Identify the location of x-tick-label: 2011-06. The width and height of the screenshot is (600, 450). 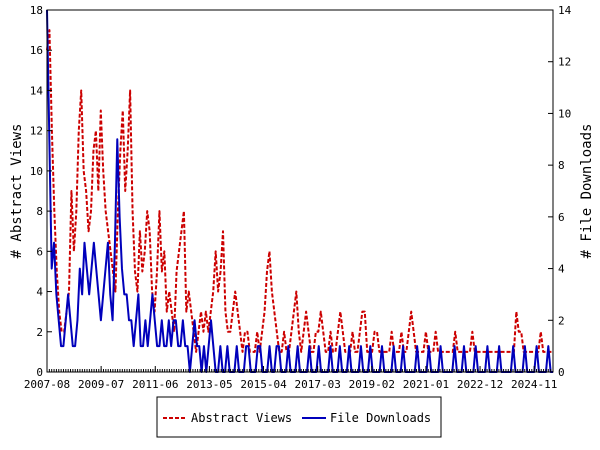
(155, 384).